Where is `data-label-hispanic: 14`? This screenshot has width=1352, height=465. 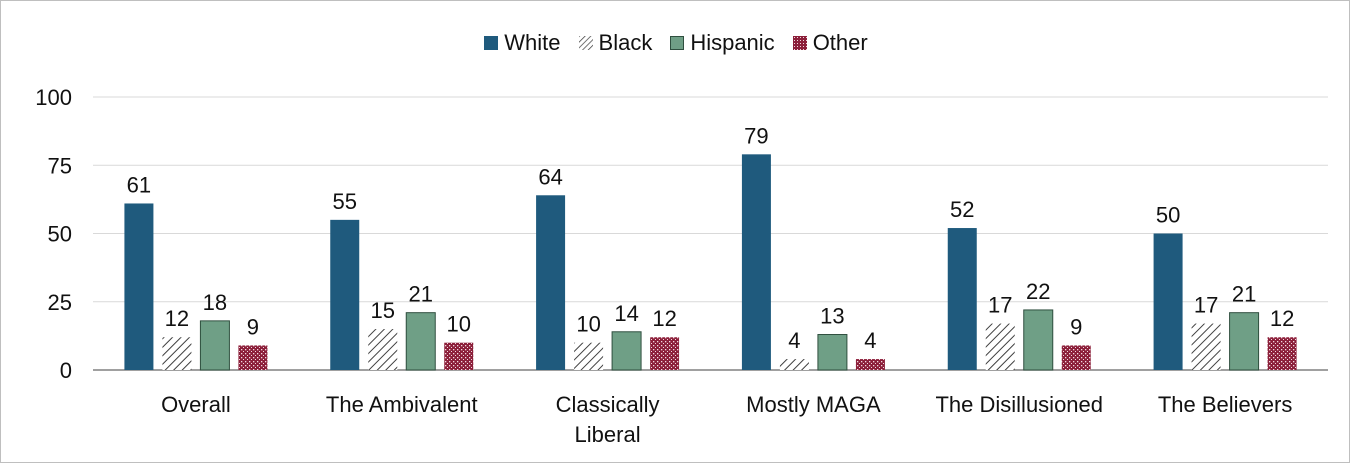
data-label-hispanic: 14 is located at coordinates (626, 313).